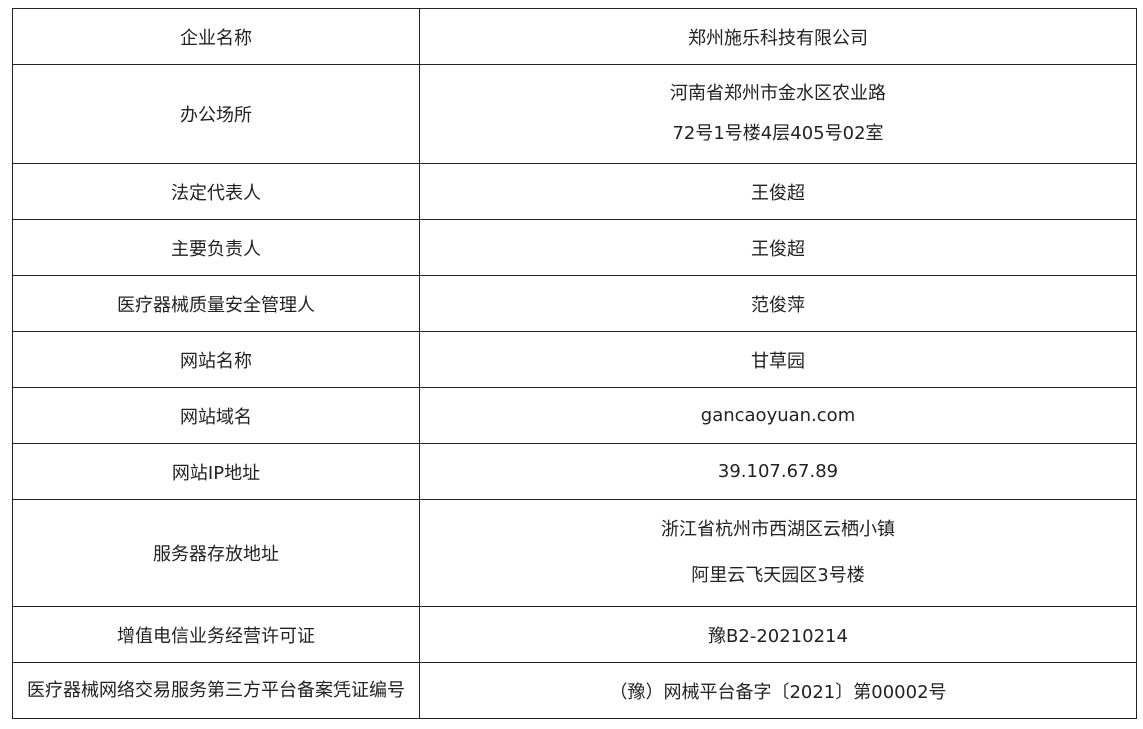 The width and height of the screenshot is (1143, 729). What do you see at coordinates (778, 114) in the screenshot?
I see `value-cell: 河南省郑州市金水区农业路 72号1号楼4层405号02室` at bounding box center [778, 114].